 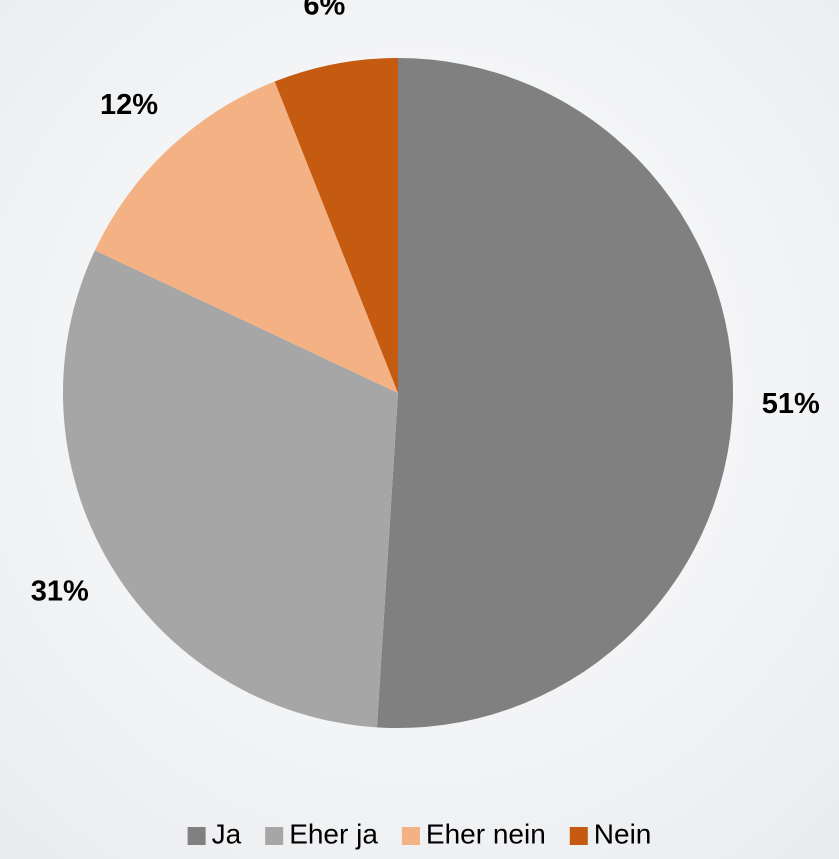 What do you see at coordinates (791, 404) in the screenshot?
I see `data-label: 51%` at bounding box center [791, 404].